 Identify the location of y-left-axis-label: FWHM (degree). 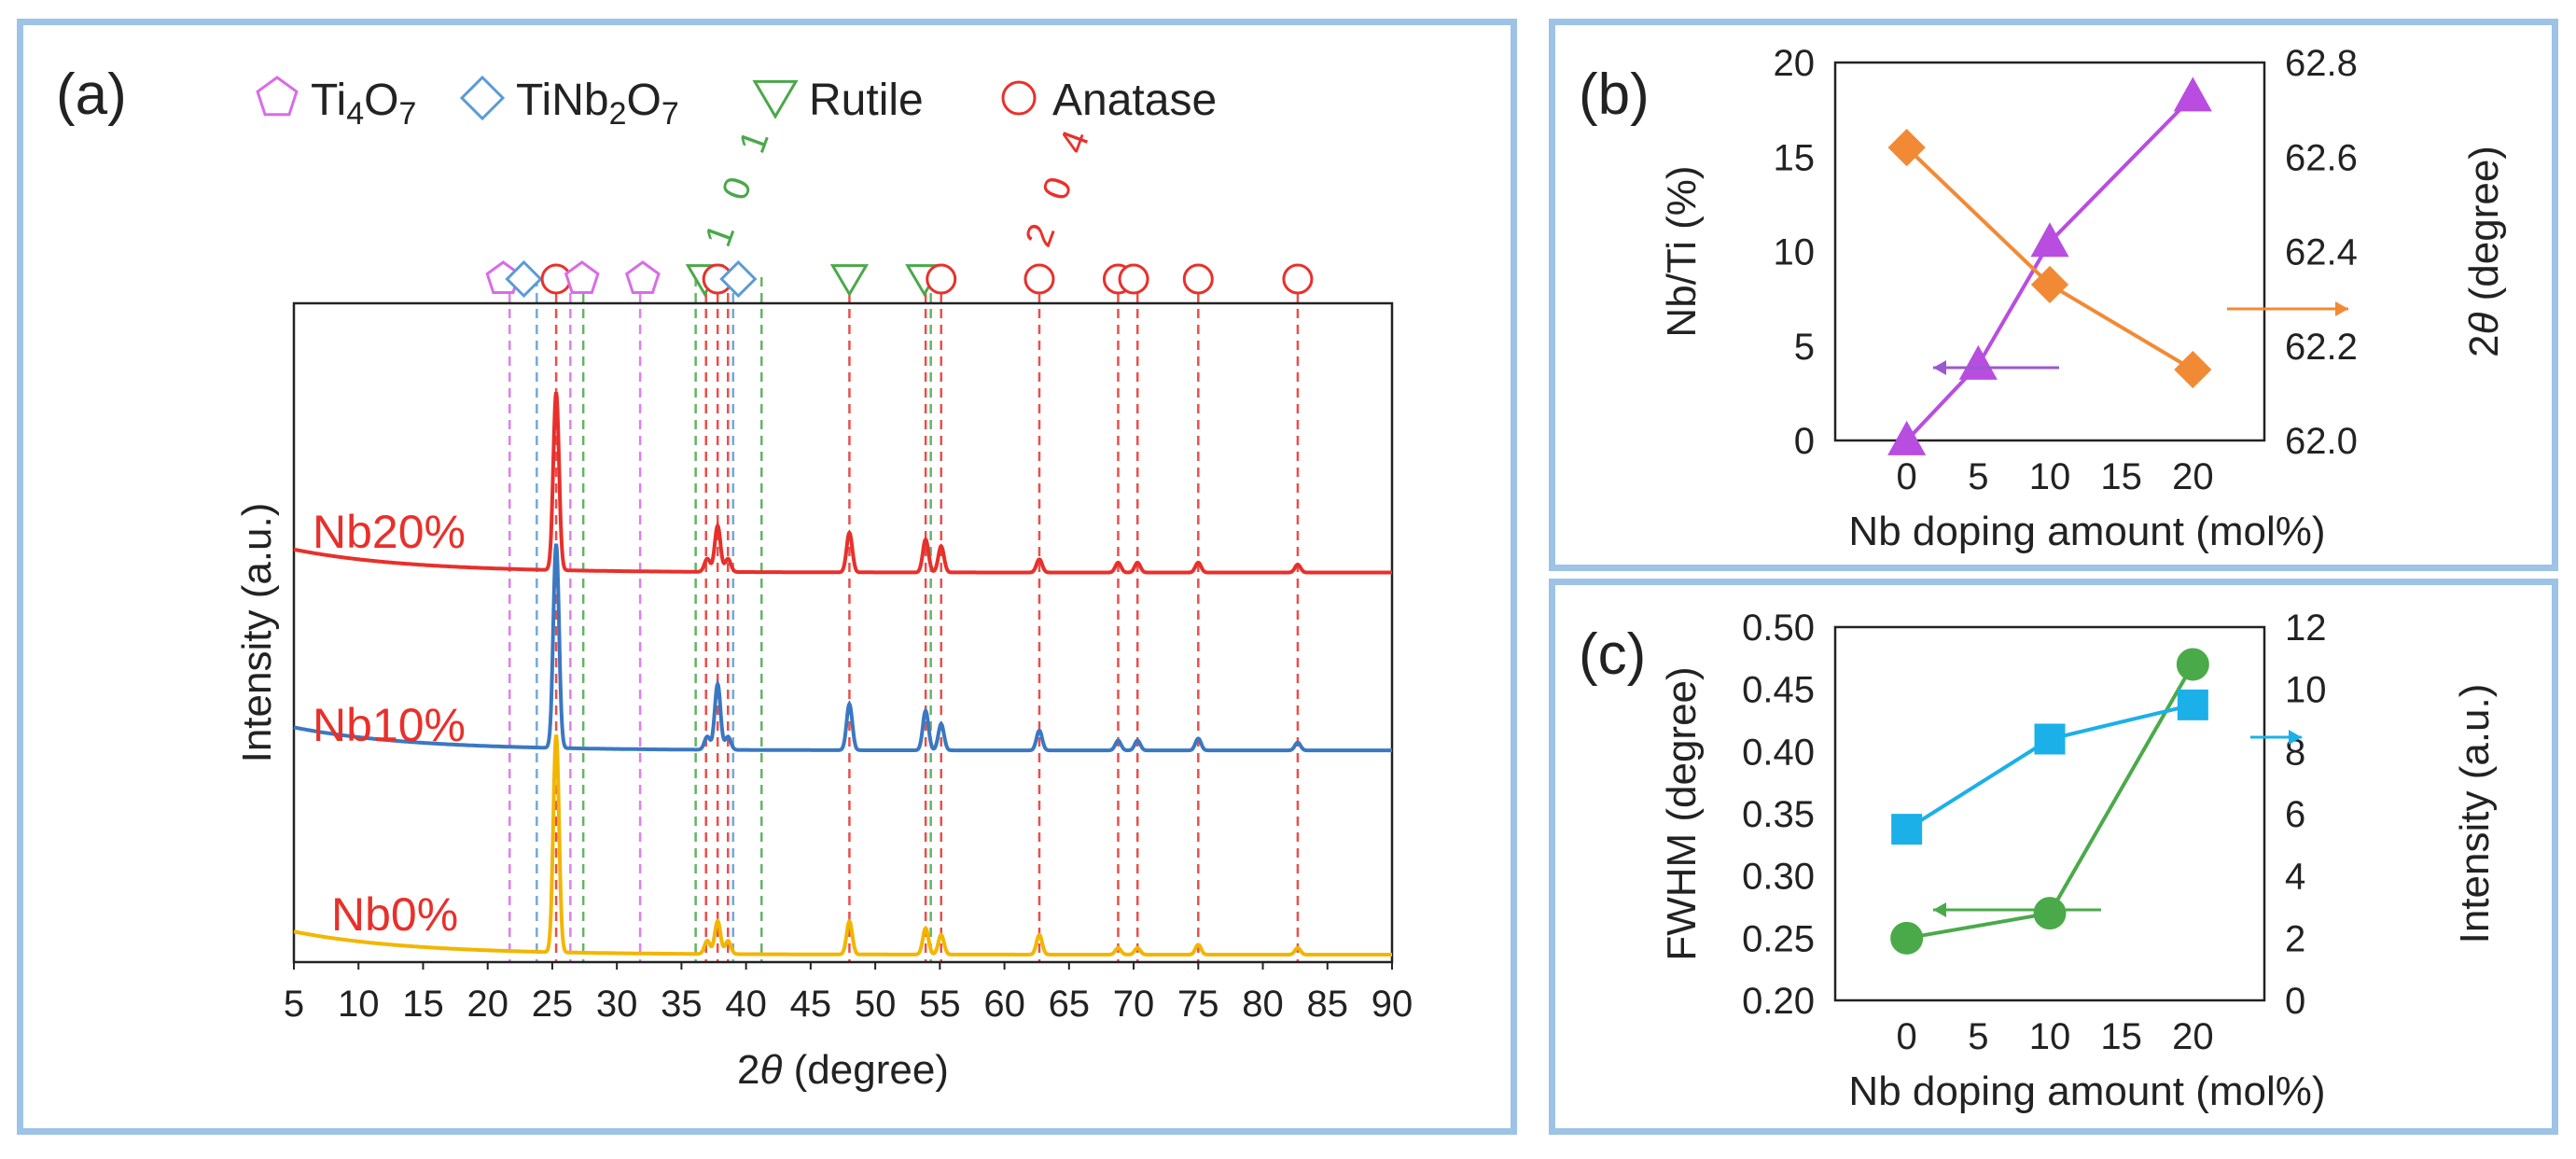
(1682, 813).